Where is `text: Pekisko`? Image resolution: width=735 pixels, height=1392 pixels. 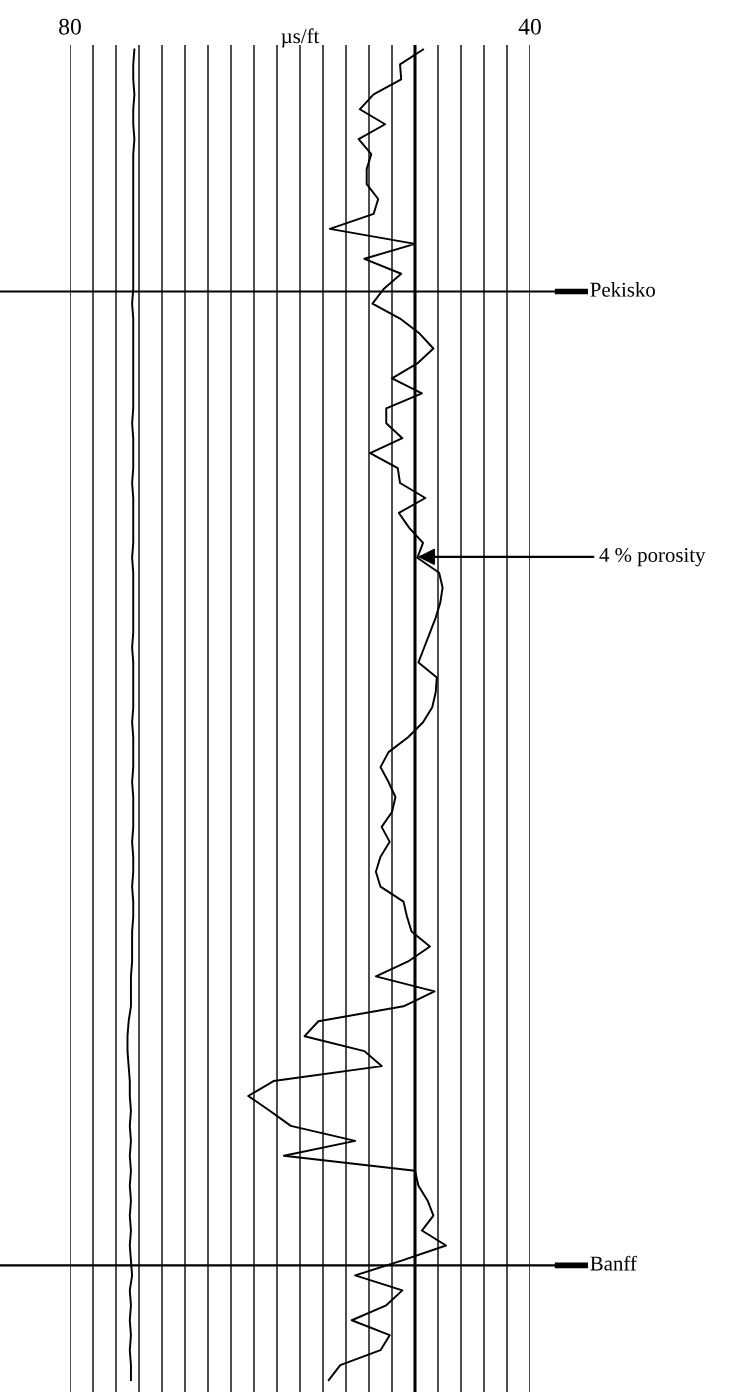
text: Pekisko is located at coordinates (622, 289).